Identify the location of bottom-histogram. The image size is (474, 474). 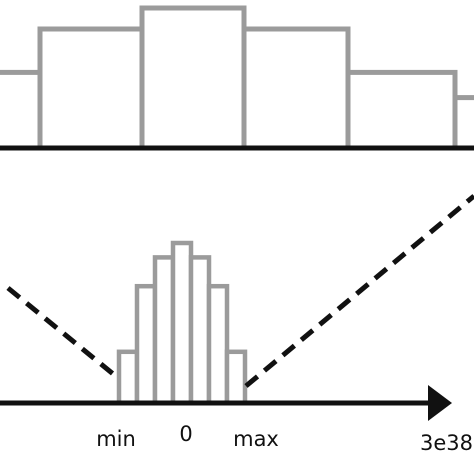
(182, 323).